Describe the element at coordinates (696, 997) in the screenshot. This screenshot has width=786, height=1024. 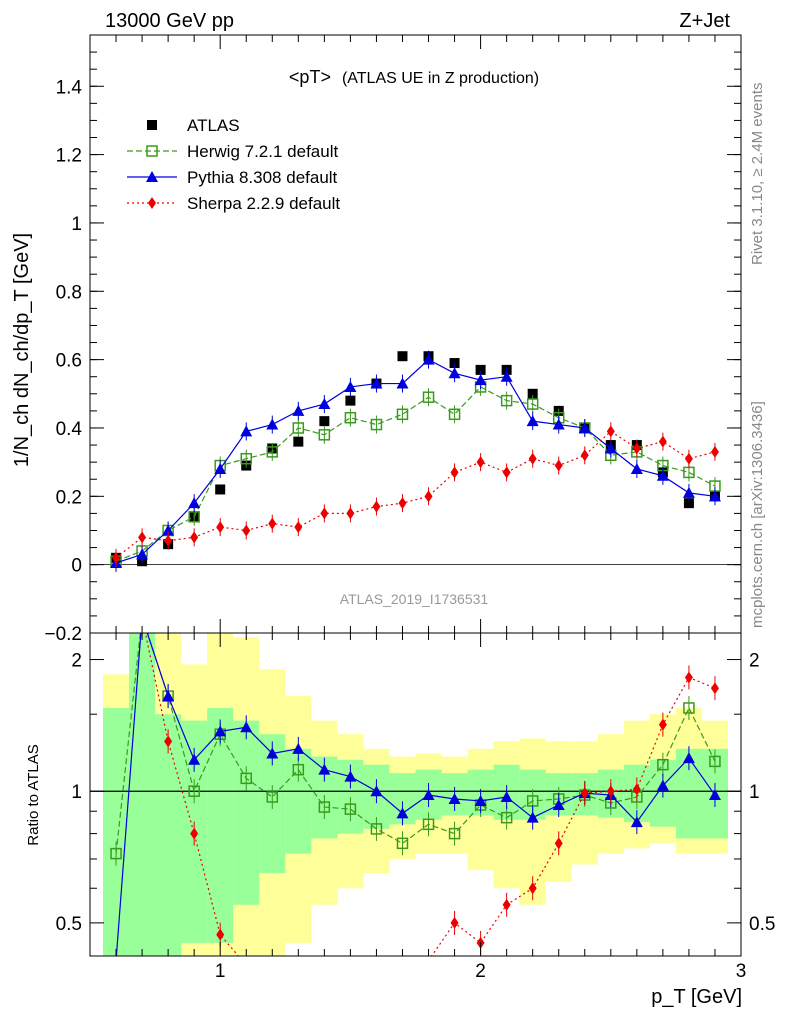
I see `x-axis-label: p_T [GeV]` at that location.